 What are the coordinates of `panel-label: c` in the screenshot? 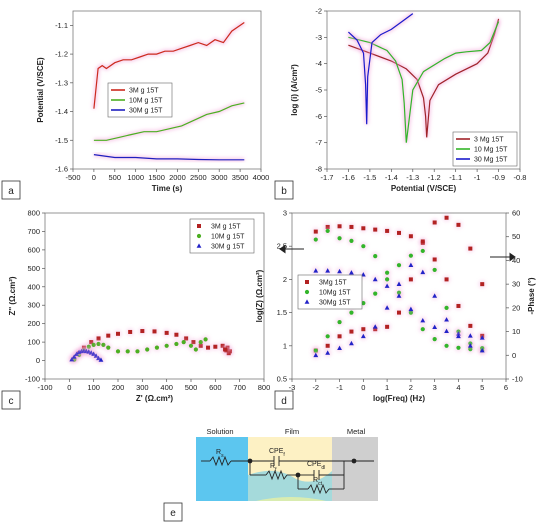 It's located at (11, 400).